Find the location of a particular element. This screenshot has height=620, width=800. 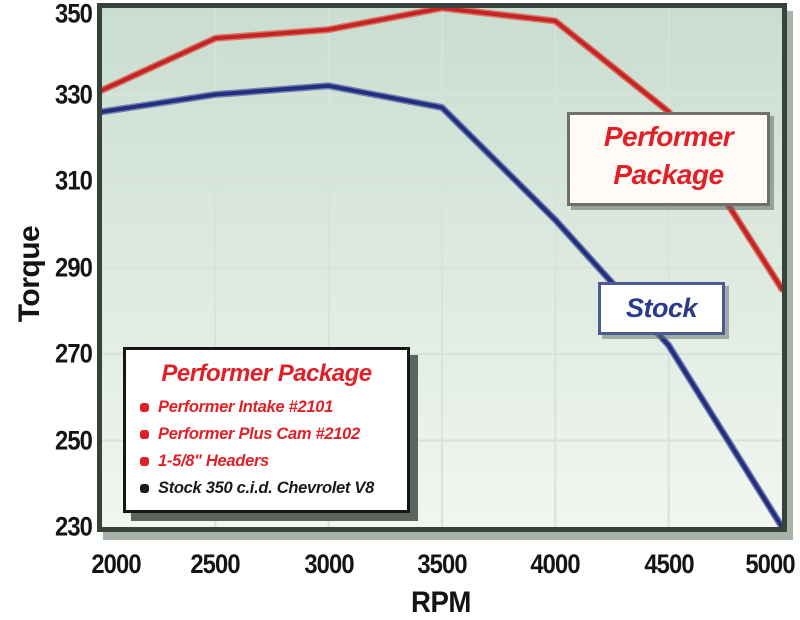

x-tick-label: 3000 is located at coordinates (328, 564).